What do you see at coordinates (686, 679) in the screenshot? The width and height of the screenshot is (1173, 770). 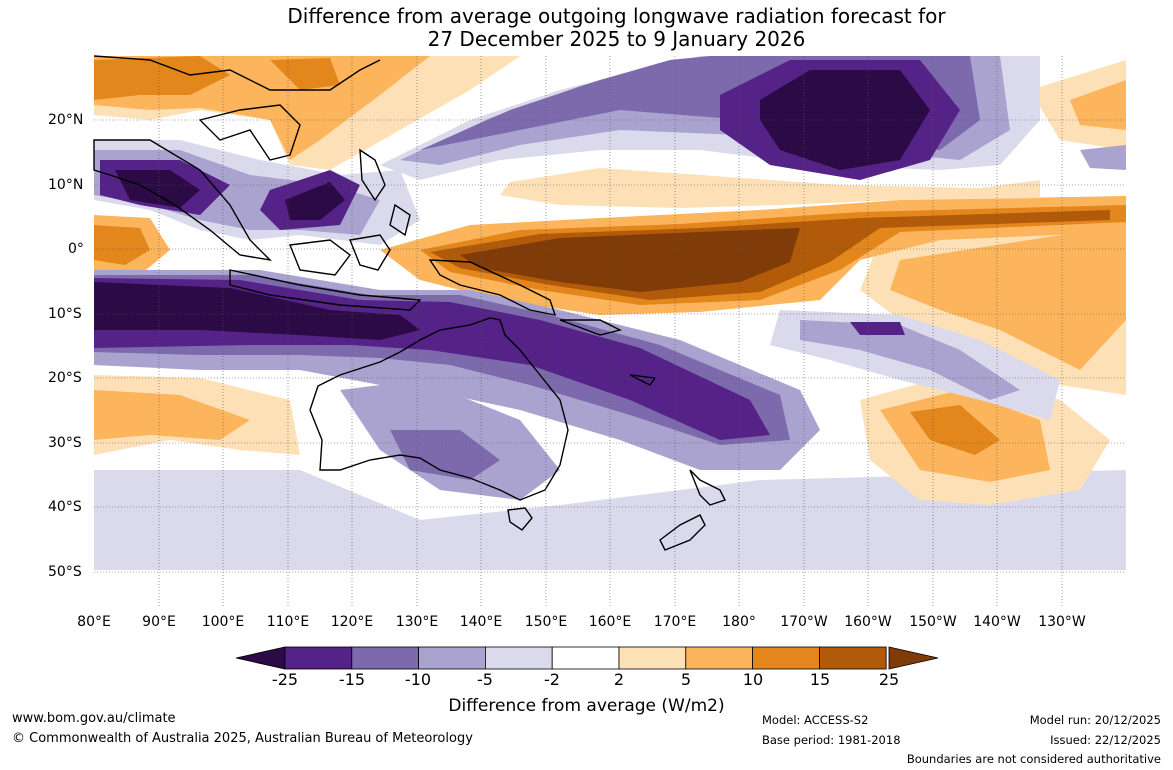 I see `colorbar-tick-label: 5` at bounding box center [686, 679].